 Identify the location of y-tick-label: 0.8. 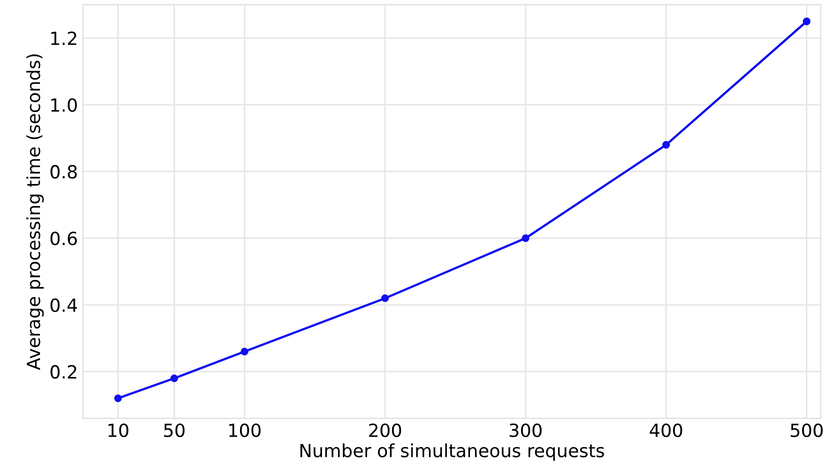
(63, 171).